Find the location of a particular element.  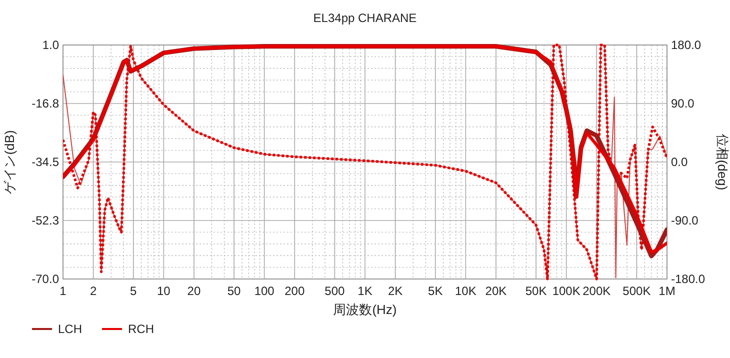

x-tick-label: 1K is located at coordinates (365, 291).